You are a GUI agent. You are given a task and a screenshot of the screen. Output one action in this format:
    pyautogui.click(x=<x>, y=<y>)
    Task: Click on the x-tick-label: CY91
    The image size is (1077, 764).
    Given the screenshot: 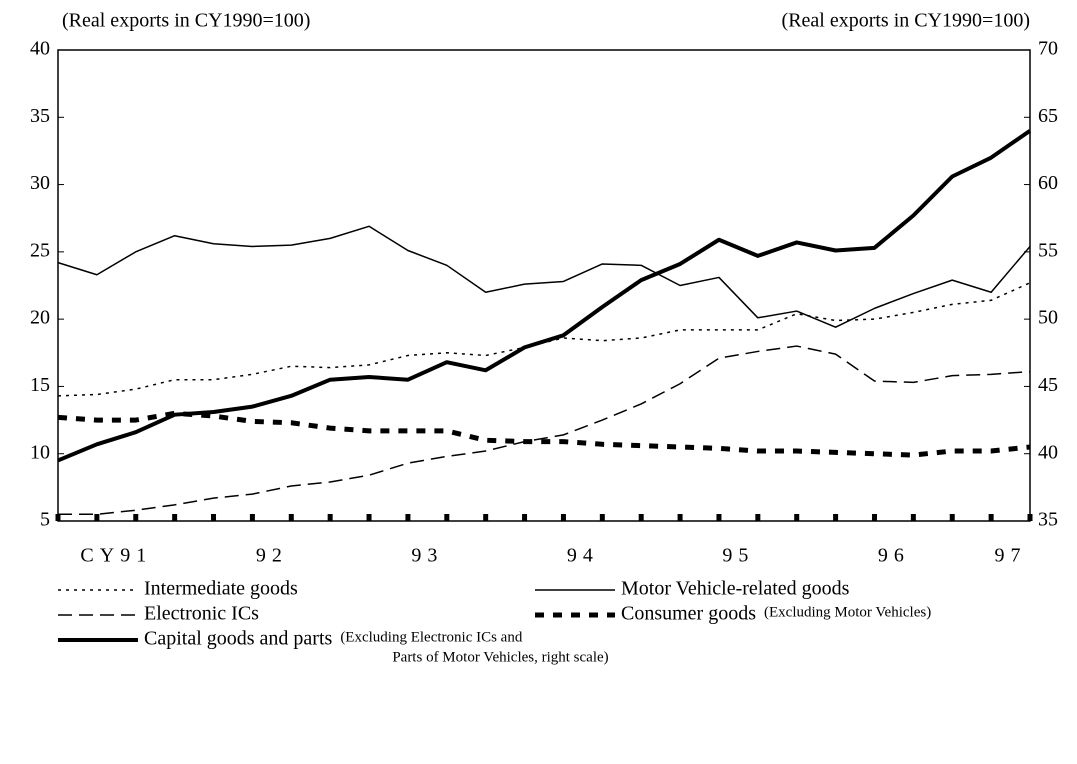 What is the action you would take?
    pyautogui.click(x=116, y=556)
    